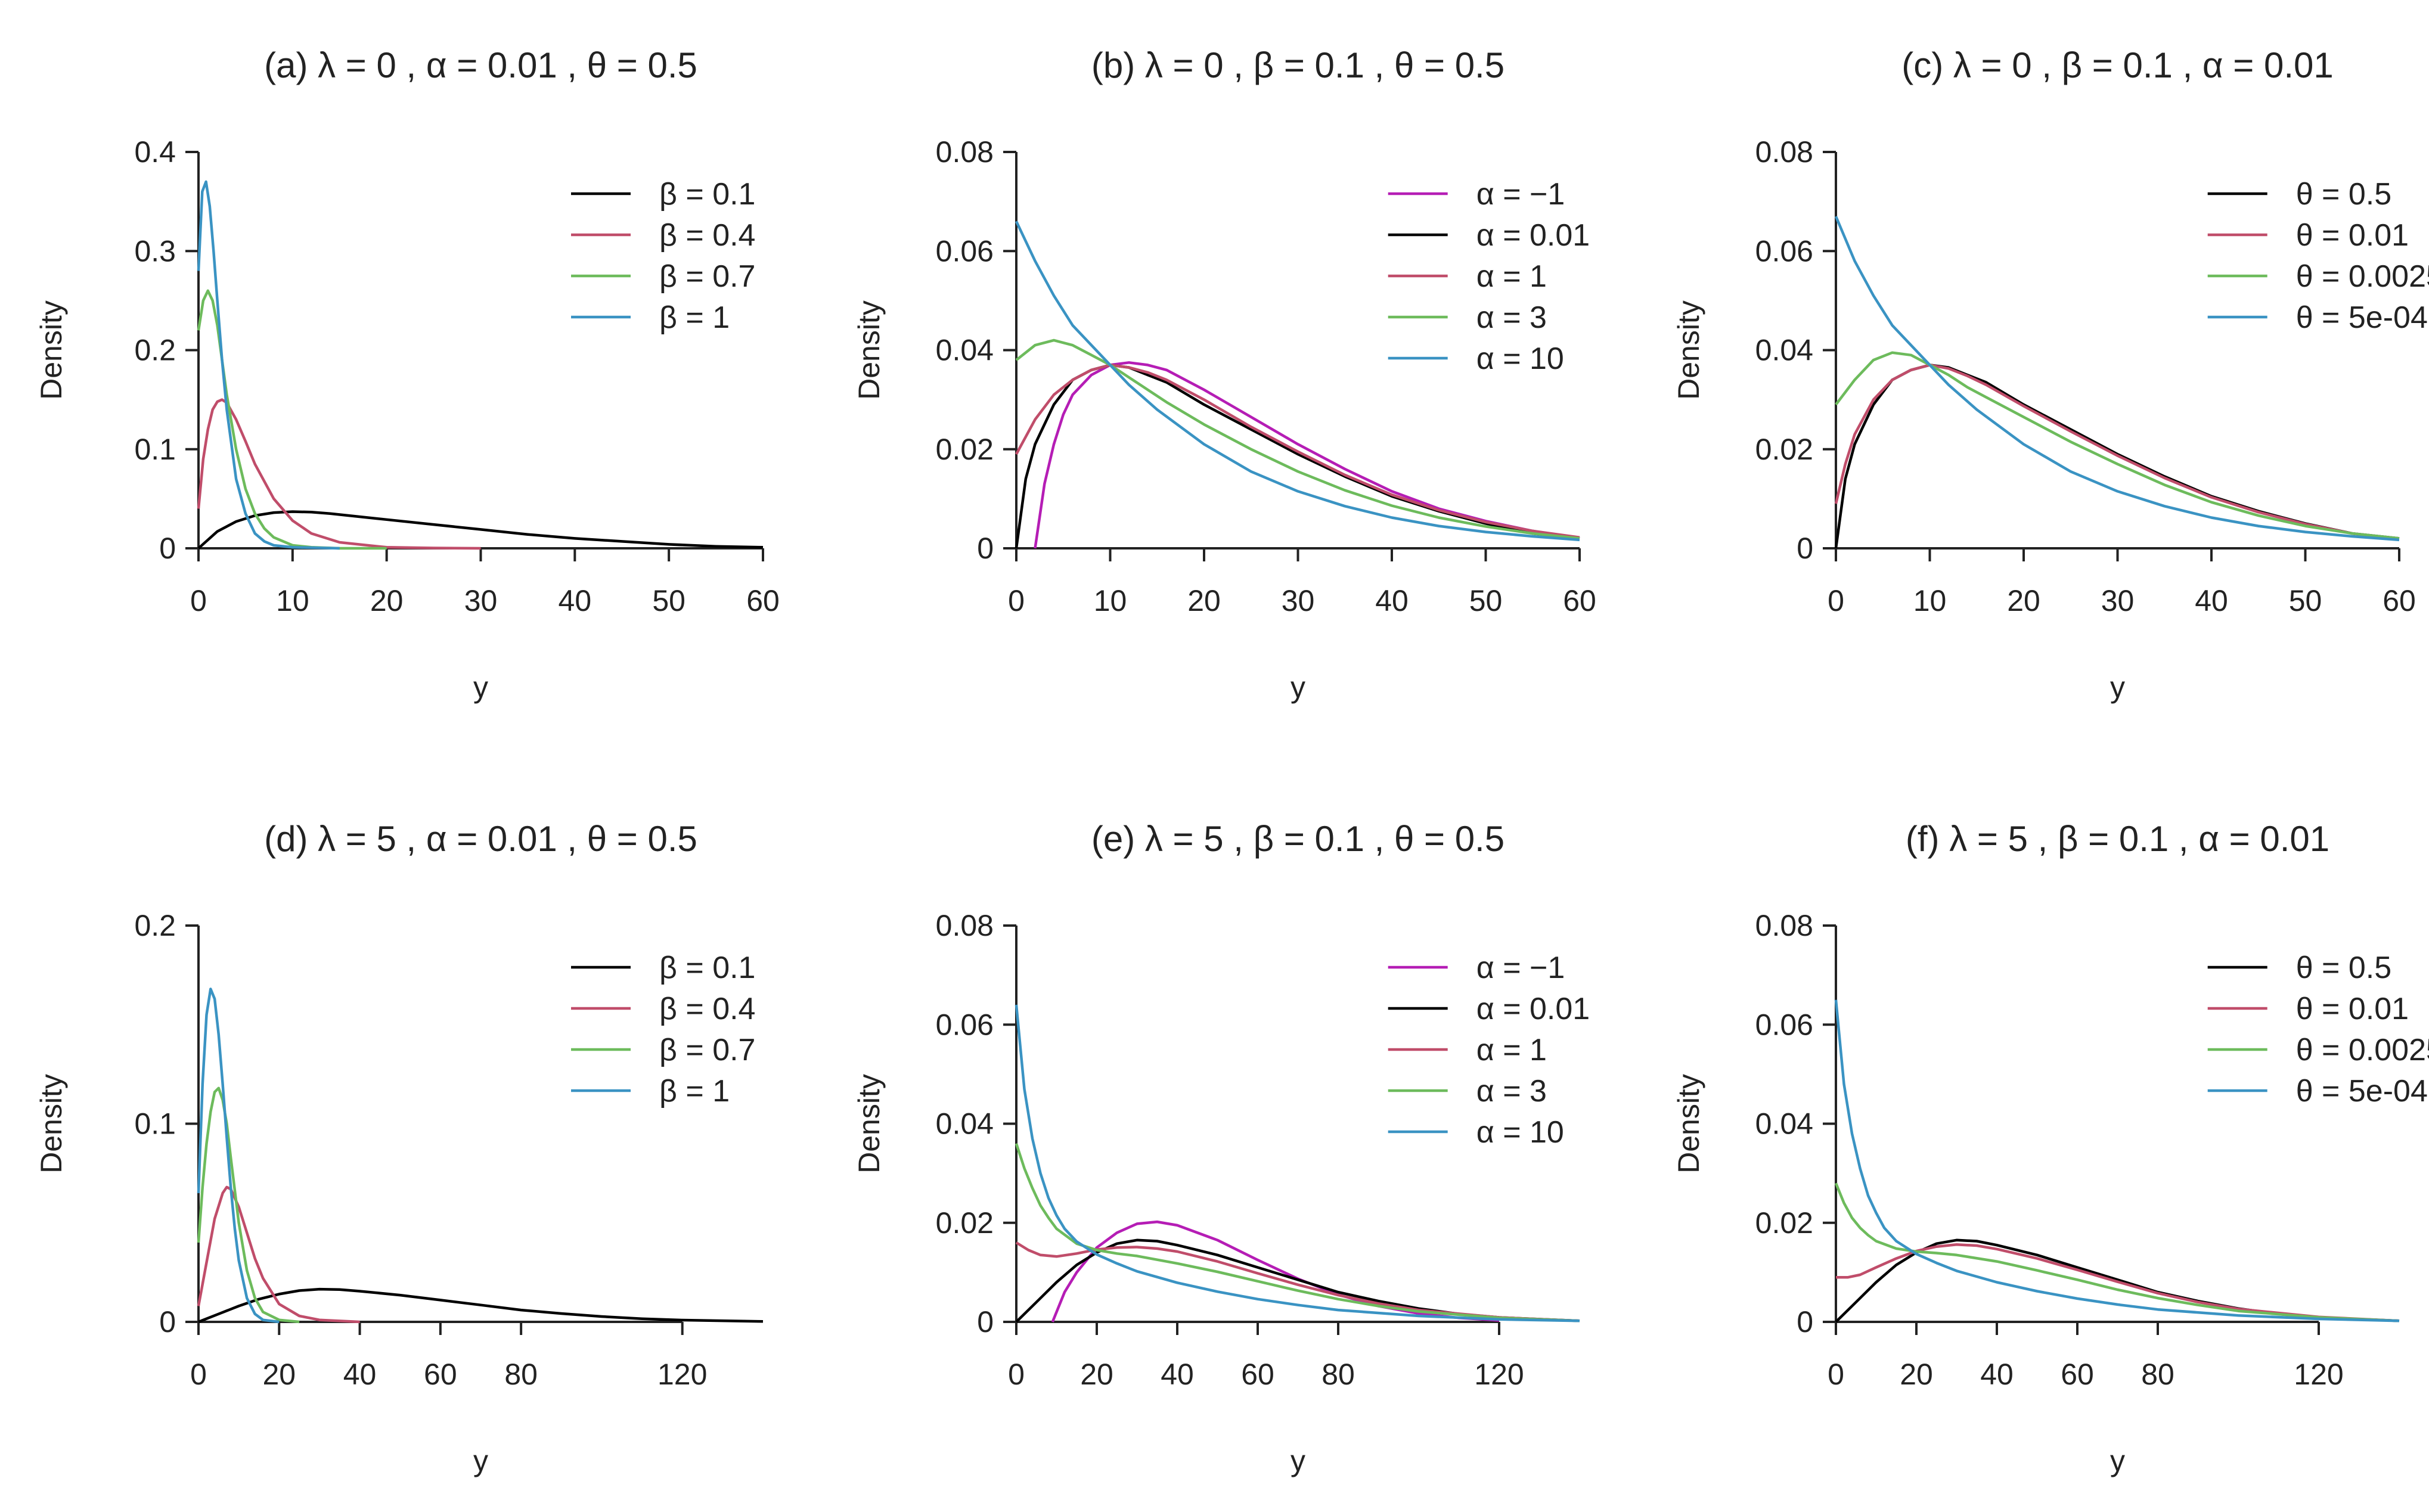 This screenshot has height=1512, width=2429. Describe the element at coordinates (1511, 1050) in the screenshot. I see `panel-e-legend-label: α = 1` at that location.